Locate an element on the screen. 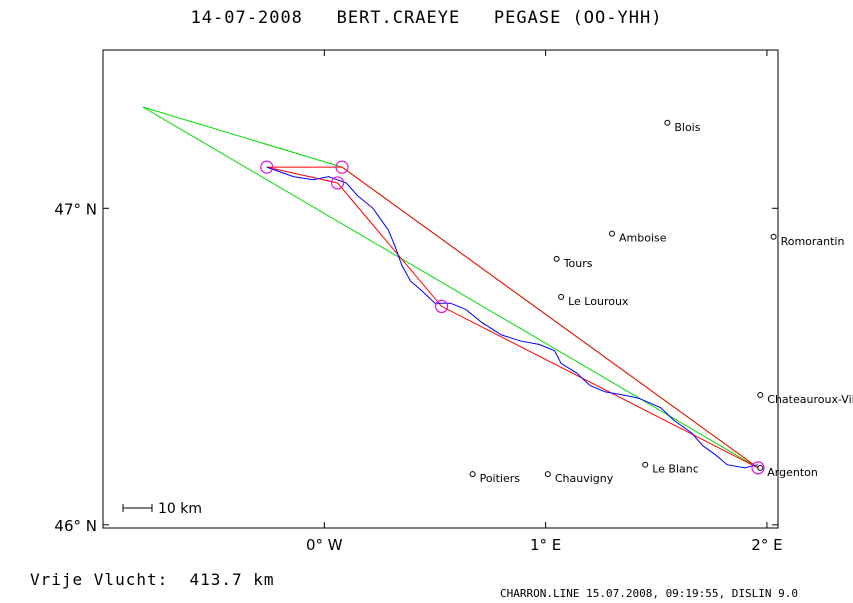 The image size is (853, 603). scale-bar-label: 10 km is located at coordinates (180, 509).